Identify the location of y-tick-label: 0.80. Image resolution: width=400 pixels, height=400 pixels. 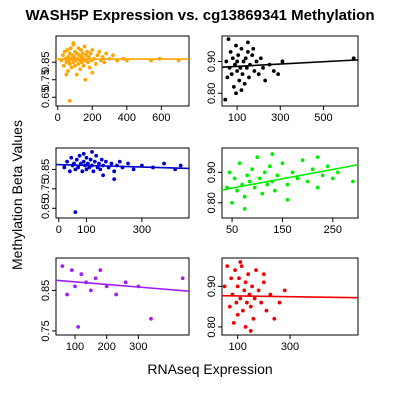
(212, 326).